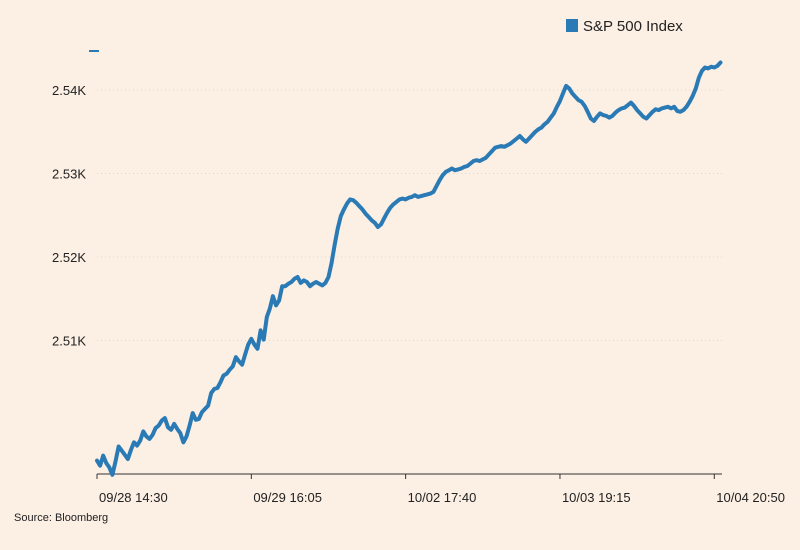  Describe the element at coordinates (287, 497) in the screenshot. I see `x-tick-label: 09/29 16:05` at that location.